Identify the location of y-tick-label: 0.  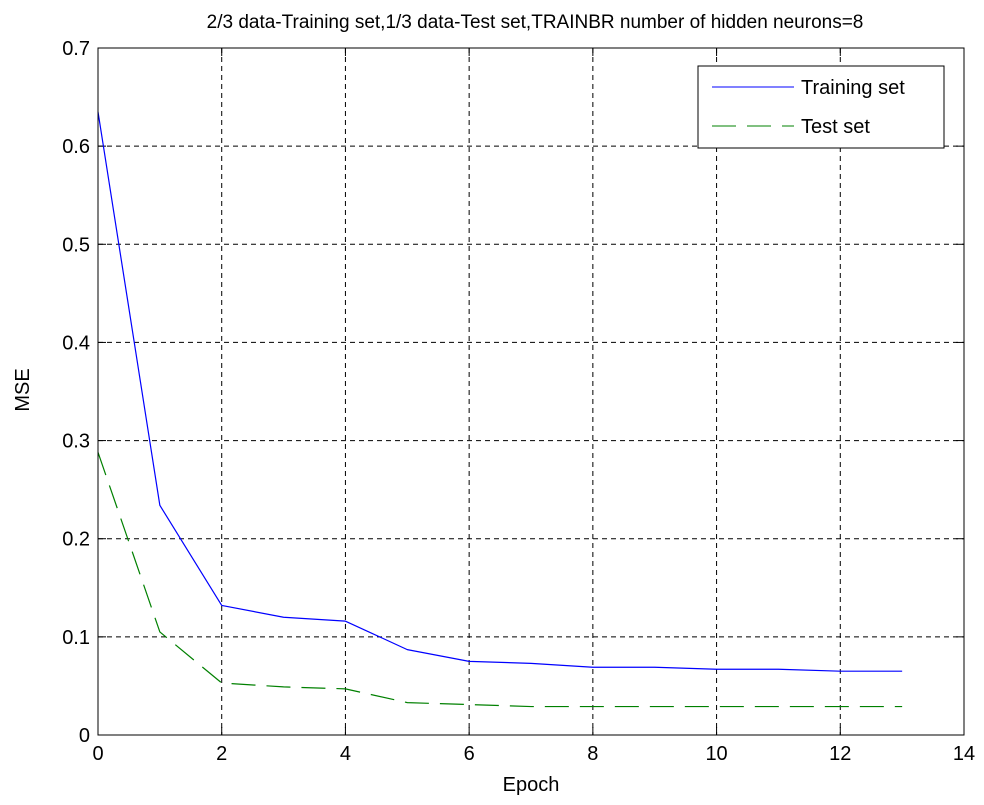
(84, 736).